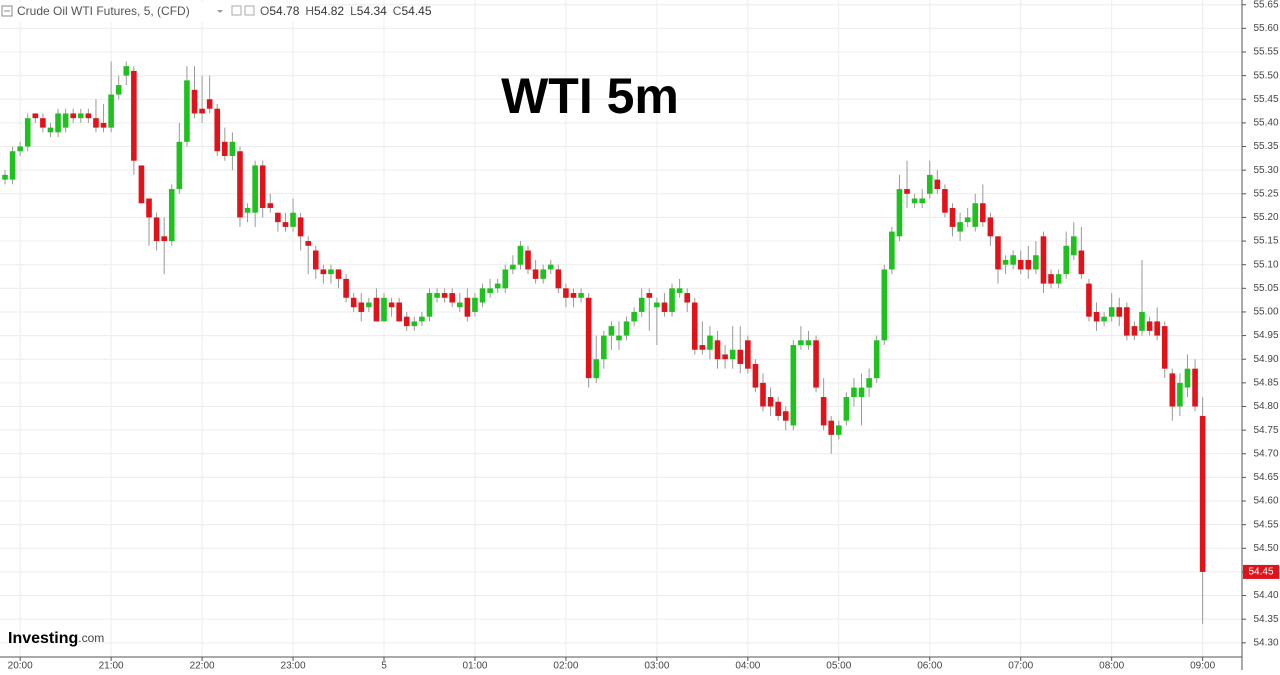  I want to click on y-tick-label: 55.20, so click(1265, 217).